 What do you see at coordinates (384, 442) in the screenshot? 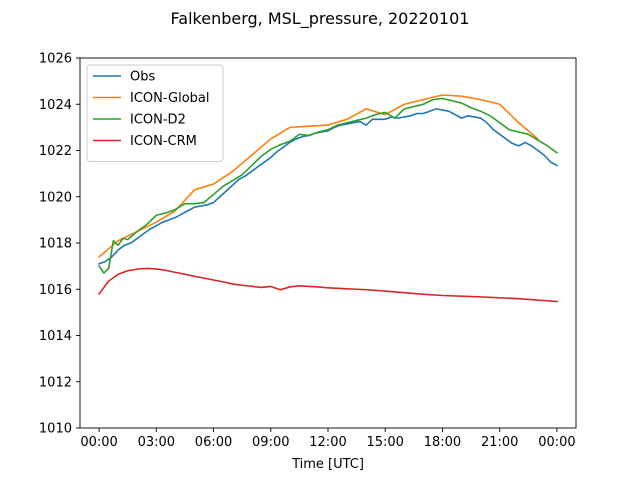
I see `x-tick-label: 15:00` at bounding box center [384, 442].